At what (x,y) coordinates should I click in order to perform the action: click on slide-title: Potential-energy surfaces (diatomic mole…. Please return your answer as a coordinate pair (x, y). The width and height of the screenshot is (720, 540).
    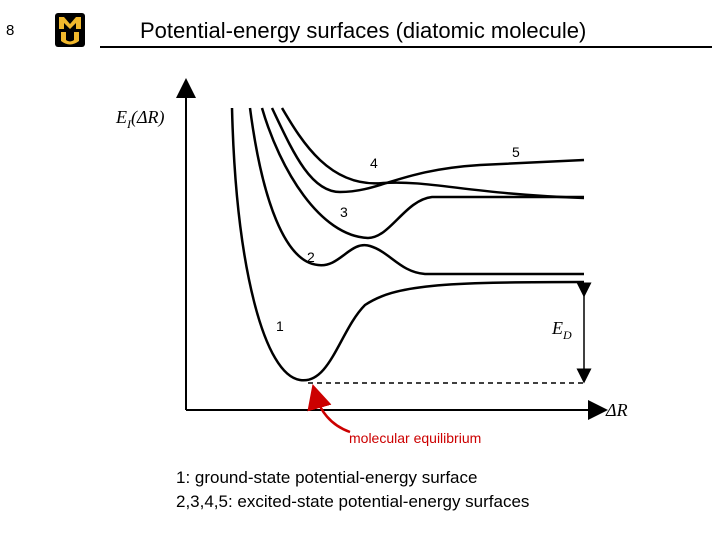
    Looking at the image, I should click on (363, 30).